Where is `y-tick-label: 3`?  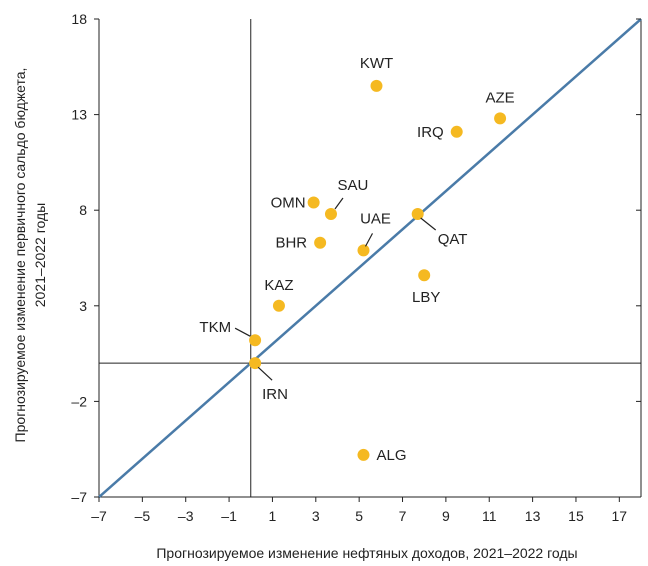
y-tick-label: 3 is located at coordinates (83, 306).